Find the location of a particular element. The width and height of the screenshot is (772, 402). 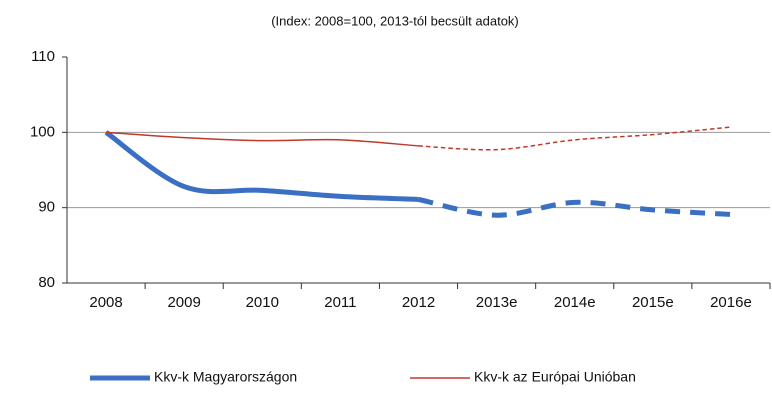

y-tick-label: 110 is located at coordinates (43, 56).